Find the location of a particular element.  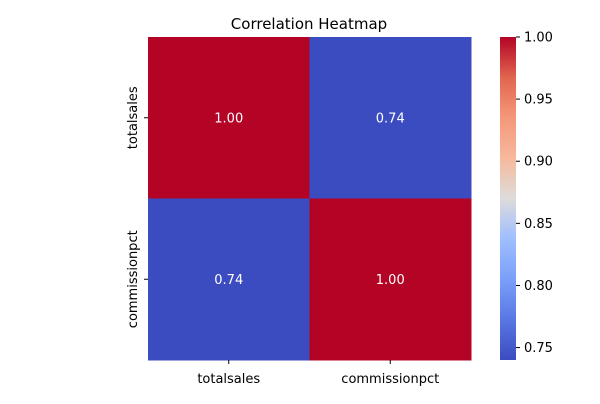

colorbar-tick-label-5: 1.00 is located at coordinates (538, 38).